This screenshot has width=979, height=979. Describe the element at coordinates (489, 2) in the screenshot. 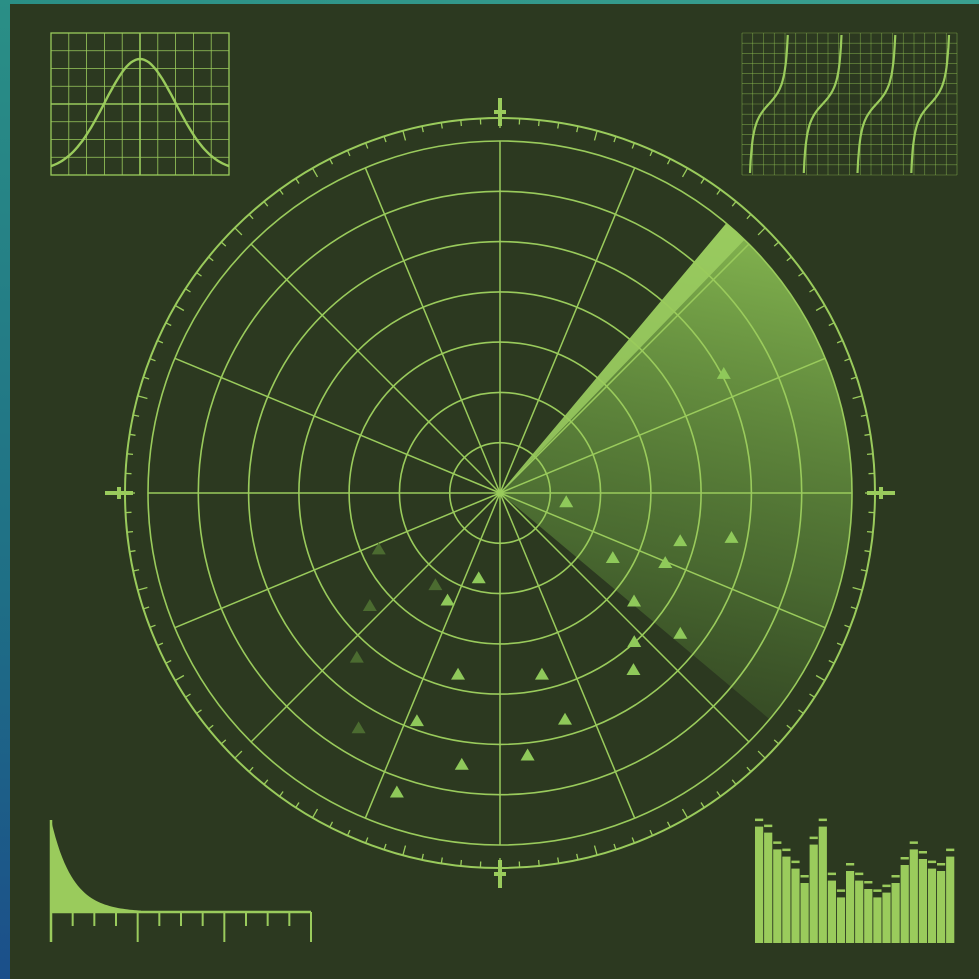

I see `frame-edge-top` at that location.